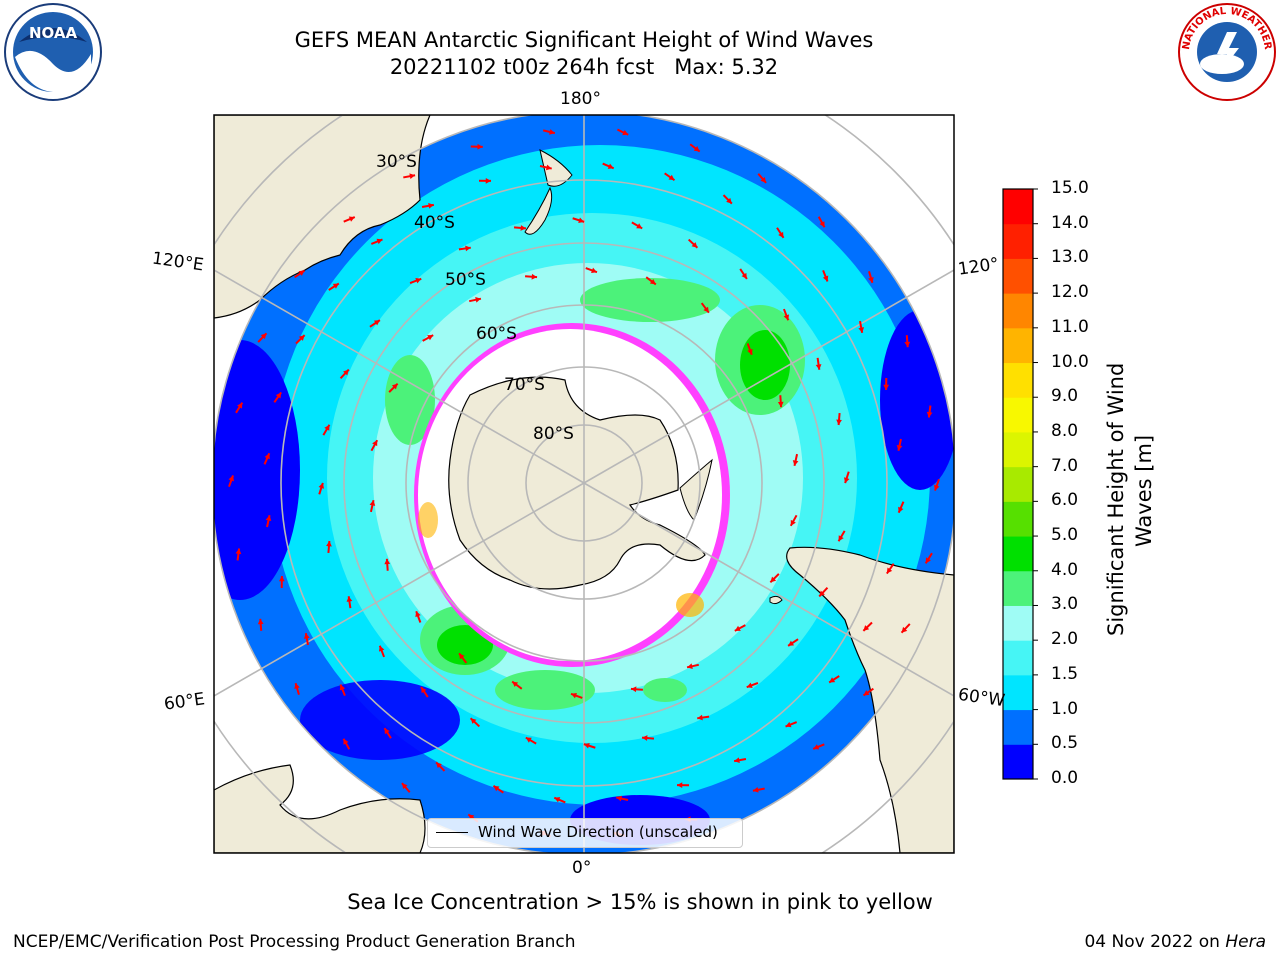 Image resolution: width=1280 pixels, height=960 pixels. What do you see at coordinates (580, 99) in the screenshot?
I see `lon-label-180: 180°` at bounding box center [580, 99].